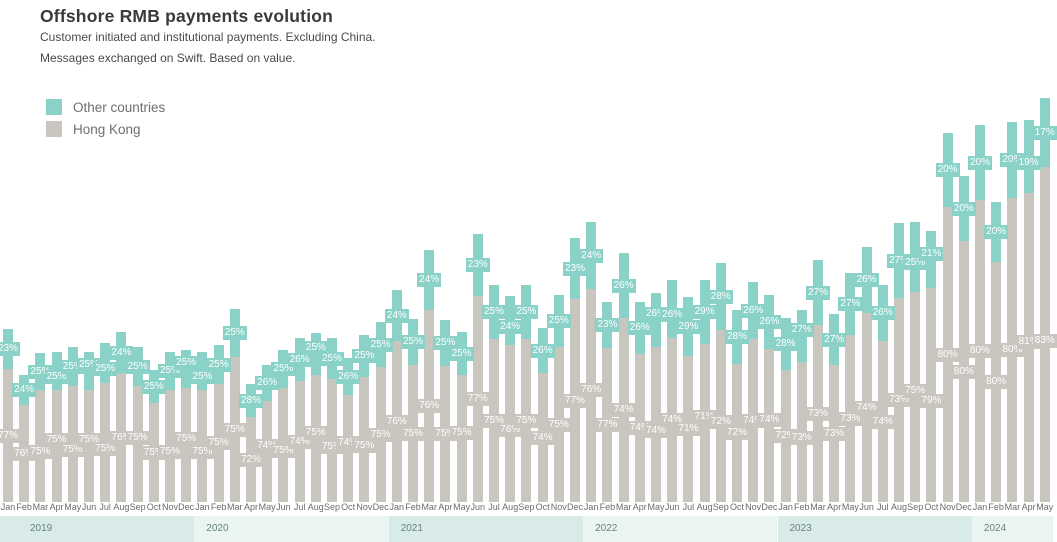  I want to click on bar-label-hong-kong: 73%, so click(834, 433).